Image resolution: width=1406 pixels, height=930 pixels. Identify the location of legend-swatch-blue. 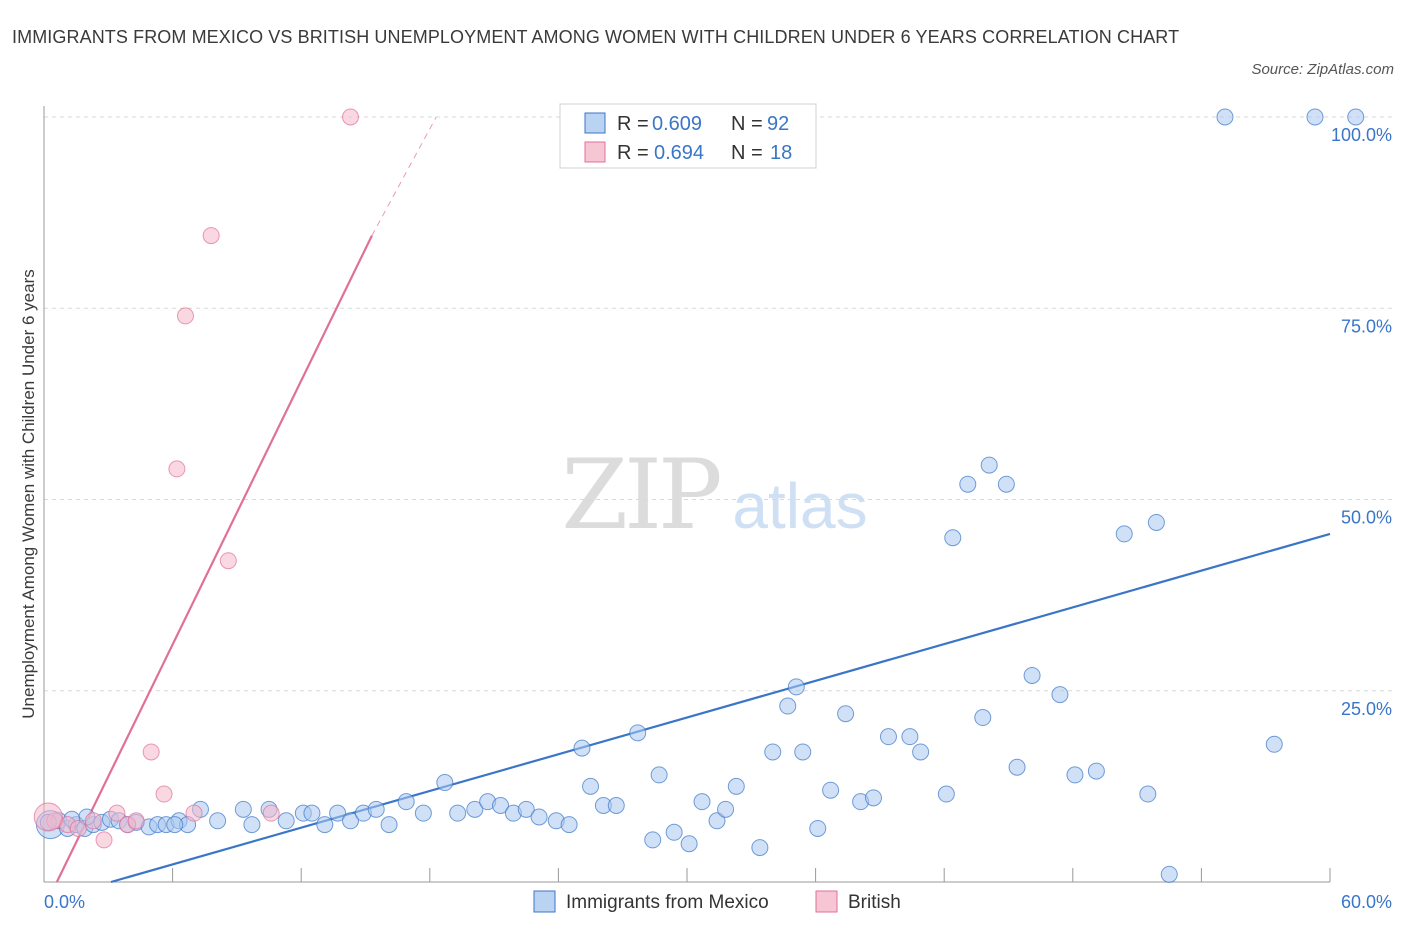
(595, 123).